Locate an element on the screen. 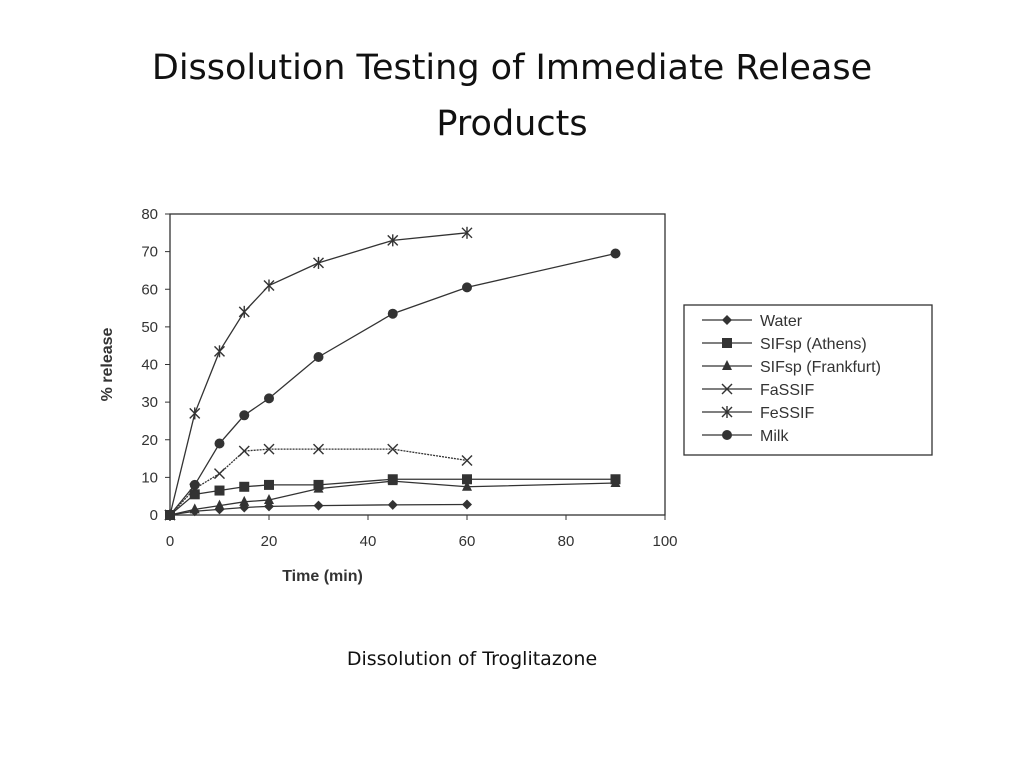  x-tick-label: 20 is located at coordinates (269, 541).